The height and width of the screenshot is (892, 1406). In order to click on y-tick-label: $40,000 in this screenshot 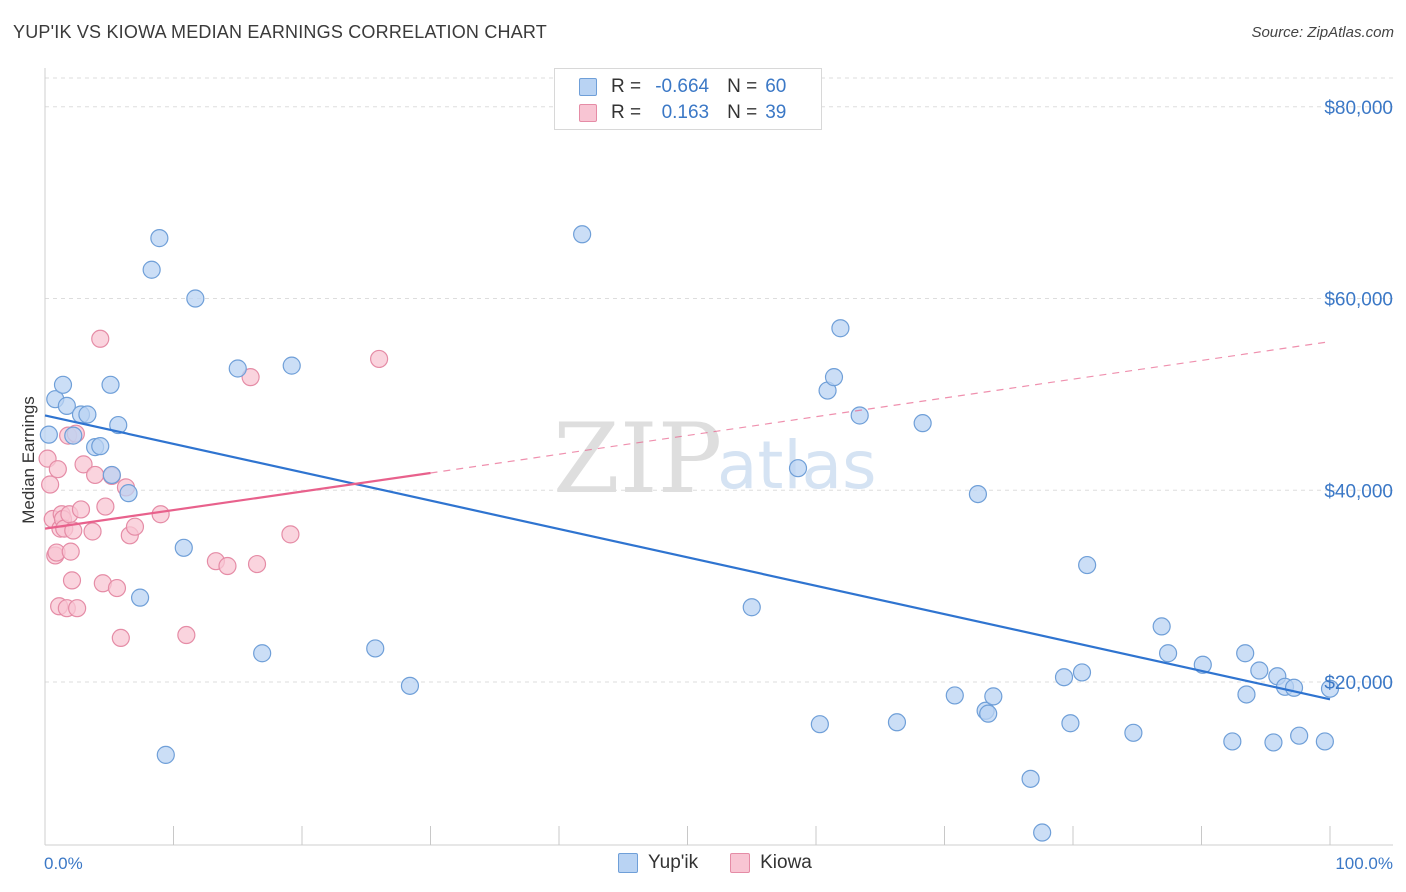, I will do `click(1358, 491)`.